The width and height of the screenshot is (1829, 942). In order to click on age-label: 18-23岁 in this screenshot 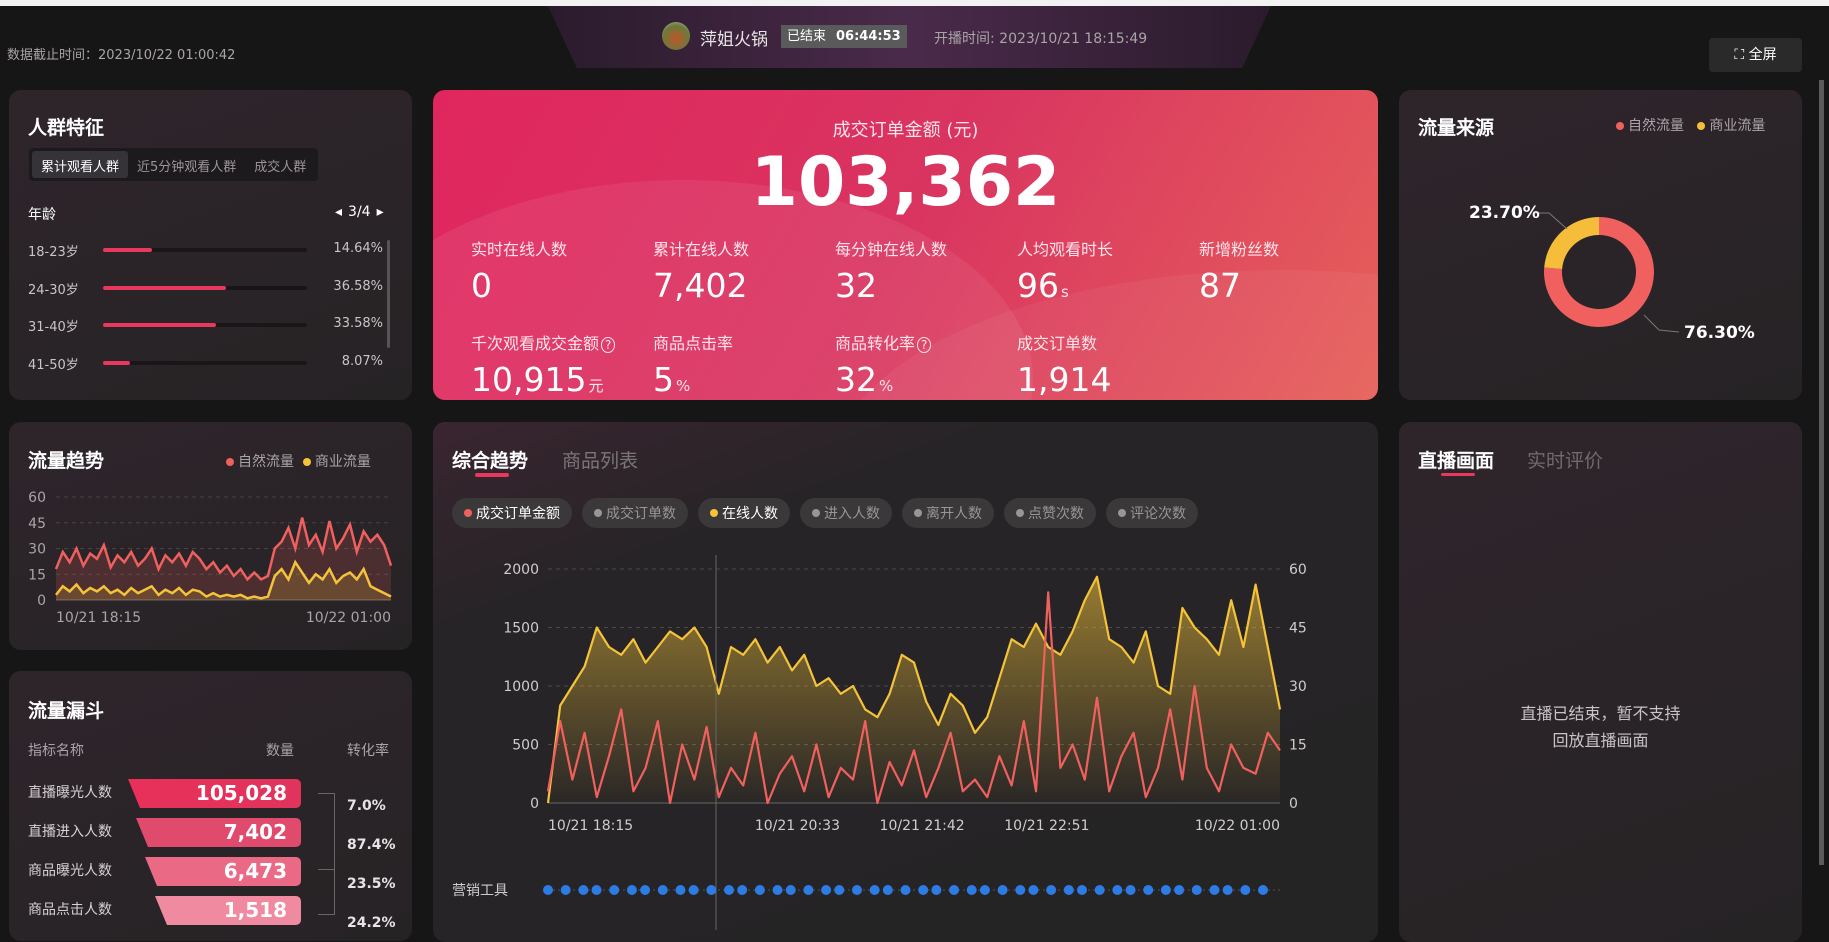, I will do `click(53, 252)`.